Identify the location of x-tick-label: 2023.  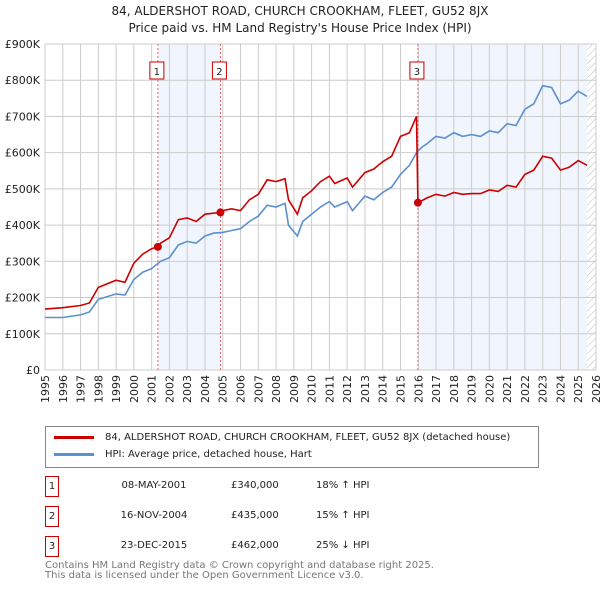
(543, 389).